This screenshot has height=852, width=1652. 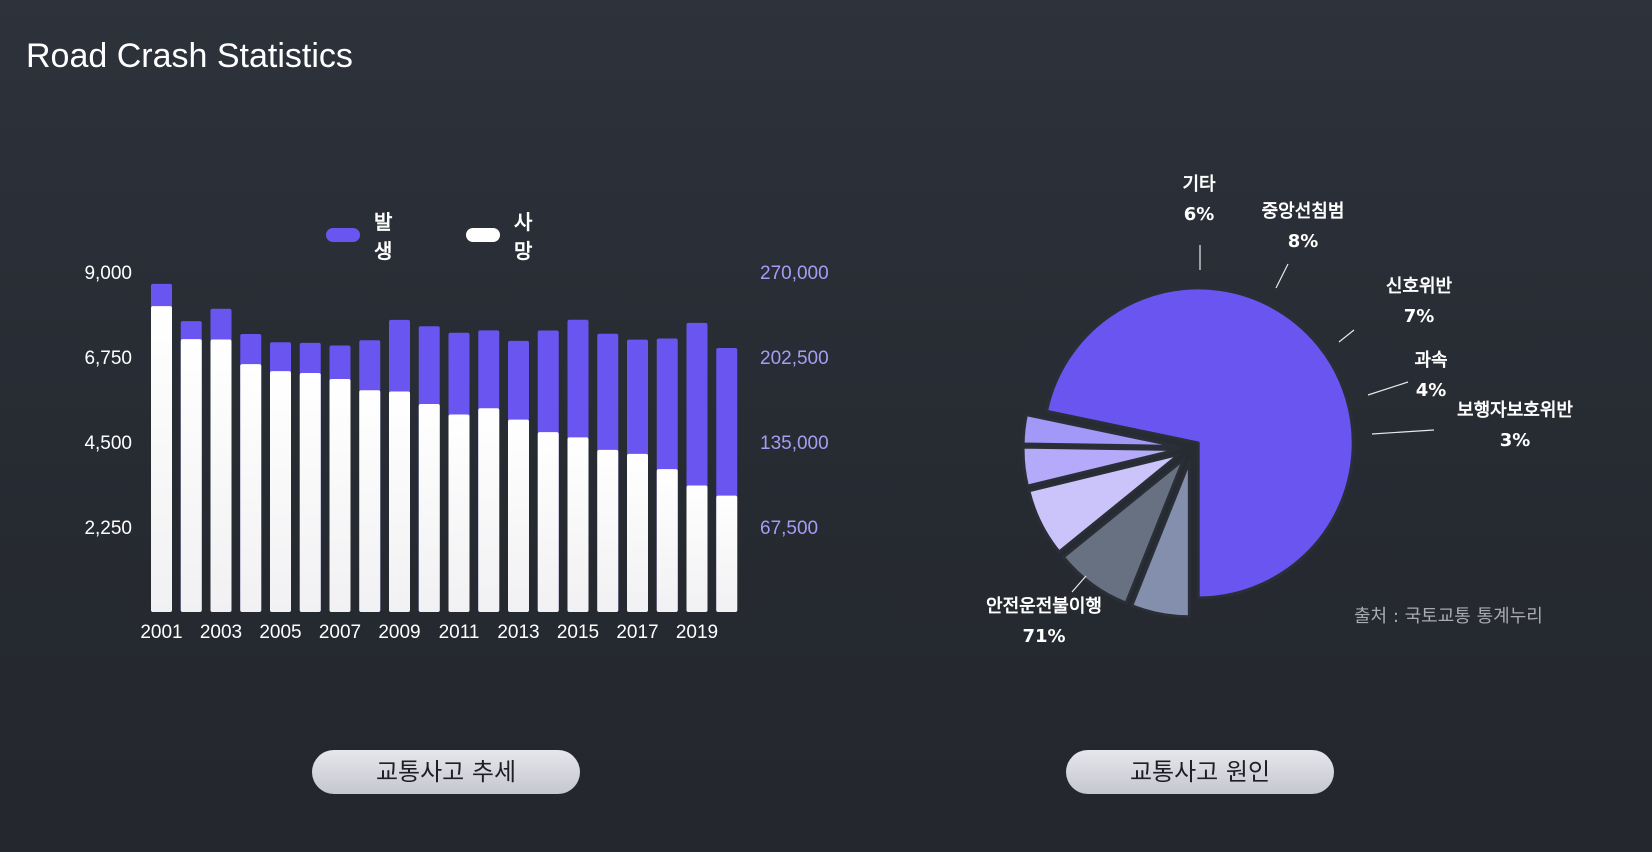 What do you see at coordinates (399, 632) in the screenshot?
I see `x-tick-2009: 2009` at bounding box center [399, 632].